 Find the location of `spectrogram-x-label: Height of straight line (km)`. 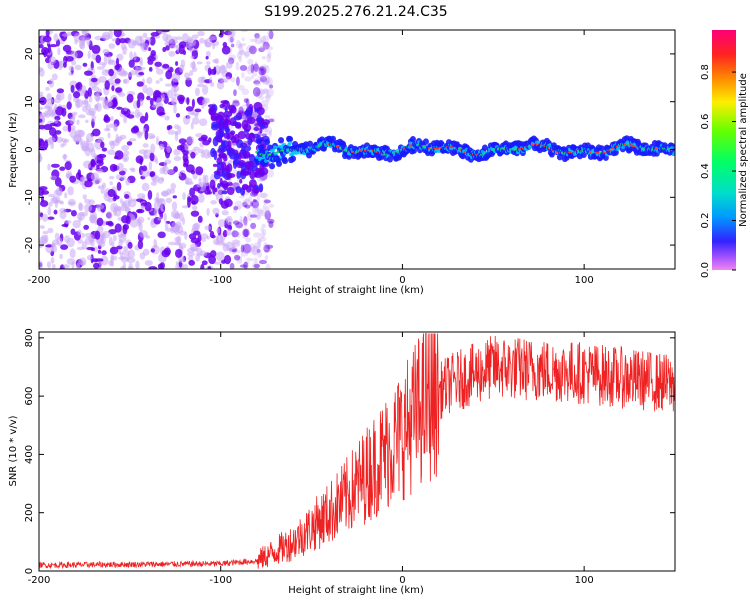

spectrogram-x-label: Height of straight line (km) is located at coordinates (356, 290).